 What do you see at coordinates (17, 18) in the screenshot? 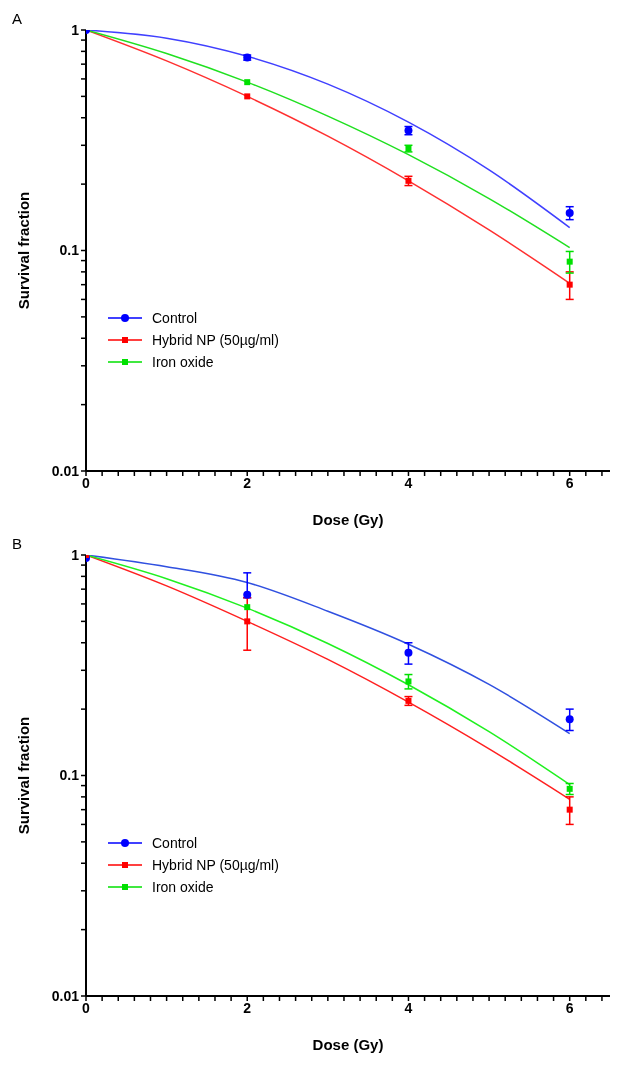
I see `chart-title: A` at bounding box center [17, 18].